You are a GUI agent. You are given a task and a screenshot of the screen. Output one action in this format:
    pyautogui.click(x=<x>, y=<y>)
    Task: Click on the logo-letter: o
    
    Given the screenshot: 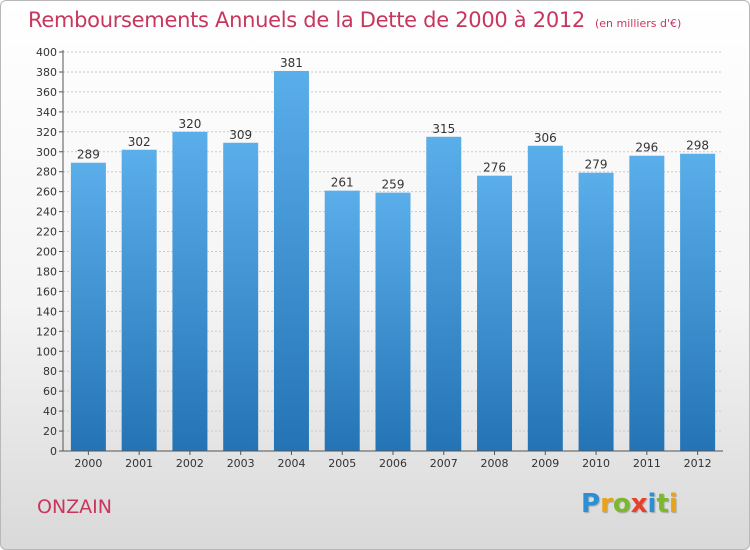 What is the action you would take?
    pyautogui.click(x=621, y=504)
    